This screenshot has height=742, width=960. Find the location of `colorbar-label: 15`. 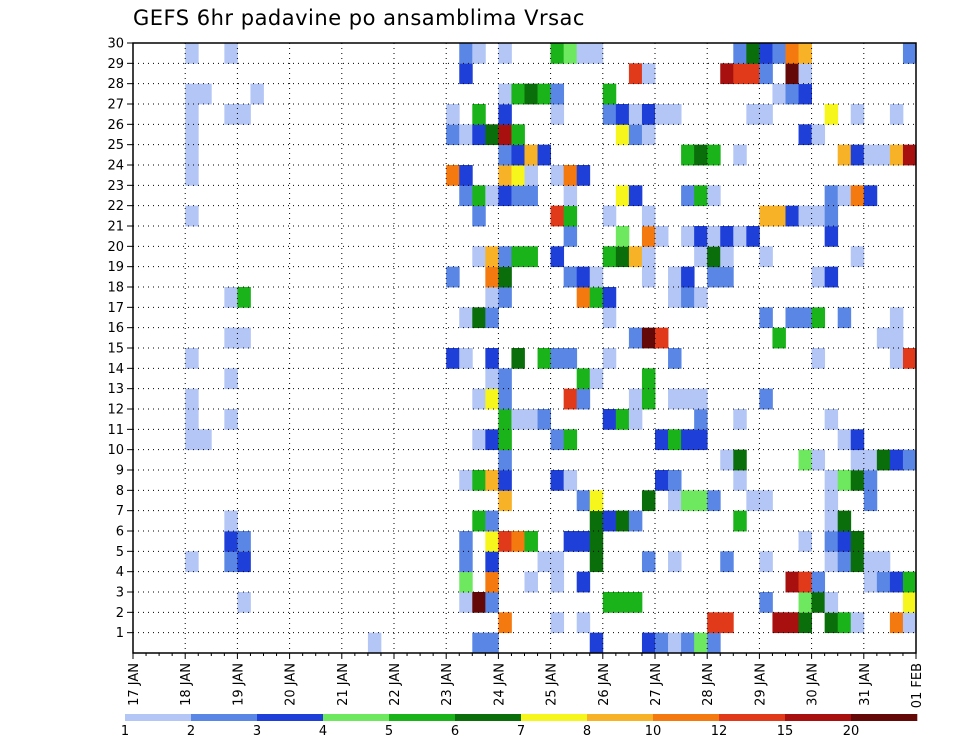

colorbar-label: 15 is located at coordinates (785, 731).